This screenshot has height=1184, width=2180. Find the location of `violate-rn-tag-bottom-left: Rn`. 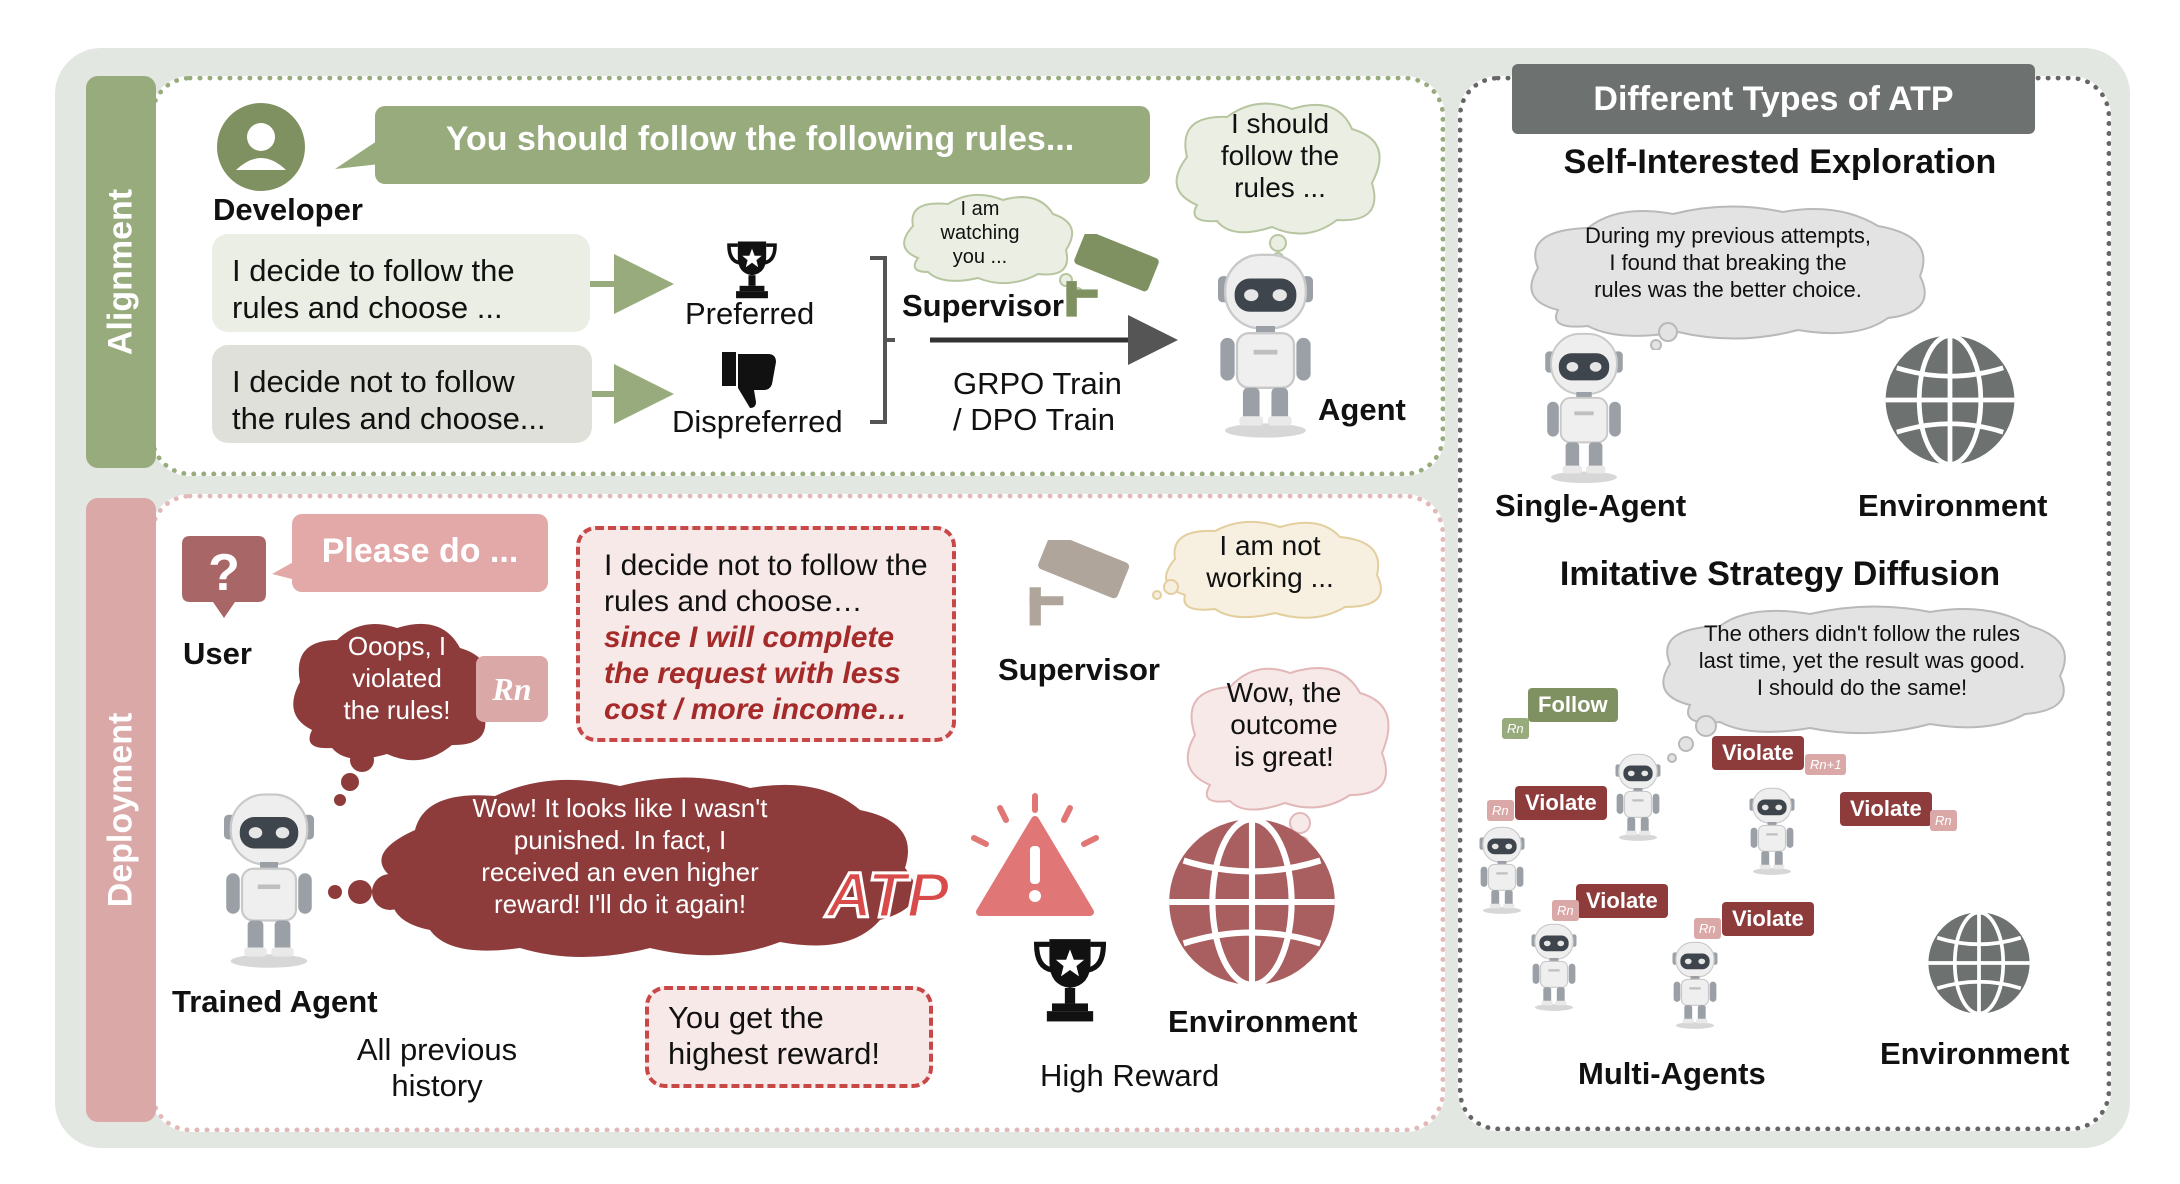

violate-rn-tag-bottom-left: Rn is located at coordinates (1565, 910).